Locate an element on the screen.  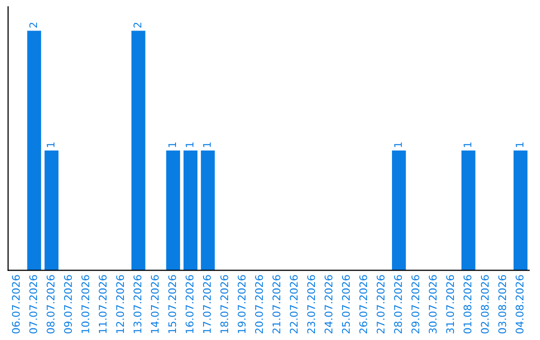
x-tick-label: 18.07.2026 is located at coordinates (224, 304).